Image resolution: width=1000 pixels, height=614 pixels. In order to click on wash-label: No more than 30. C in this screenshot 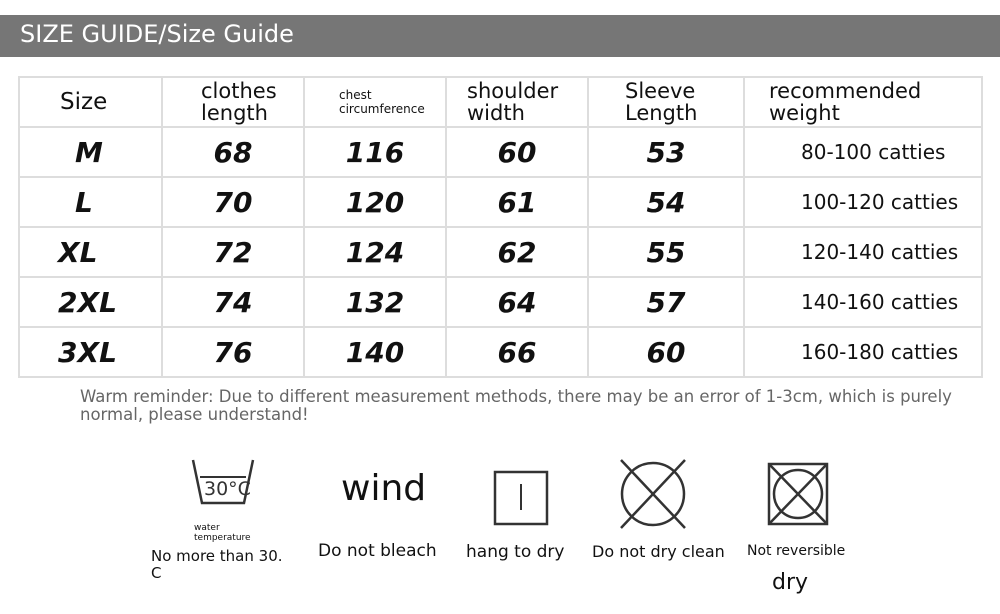, I will do `click(217, 564)`.